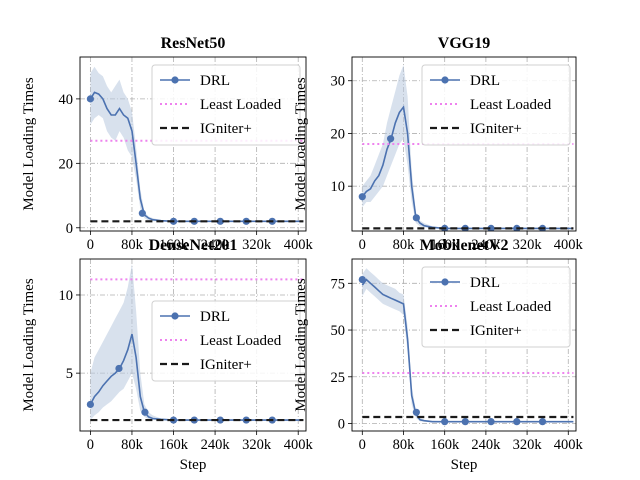 Image resolution: width=640 pixels, height=480 pixels. I want to click on y-tick-label: 25, so click(338, 378).